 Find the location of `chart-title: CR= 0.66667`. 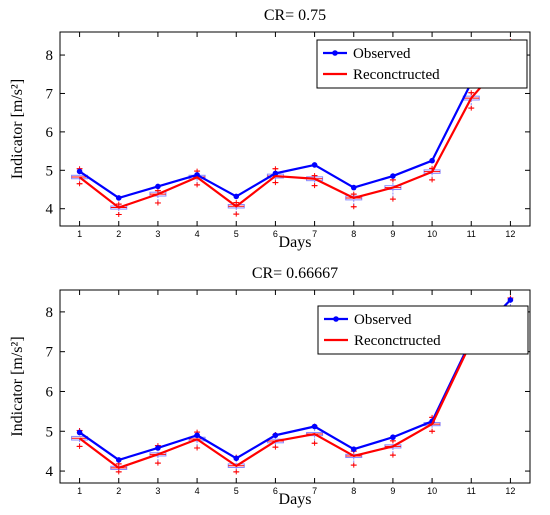

chart-title: CR= 0.66667 is located at coordinates (295, 273).